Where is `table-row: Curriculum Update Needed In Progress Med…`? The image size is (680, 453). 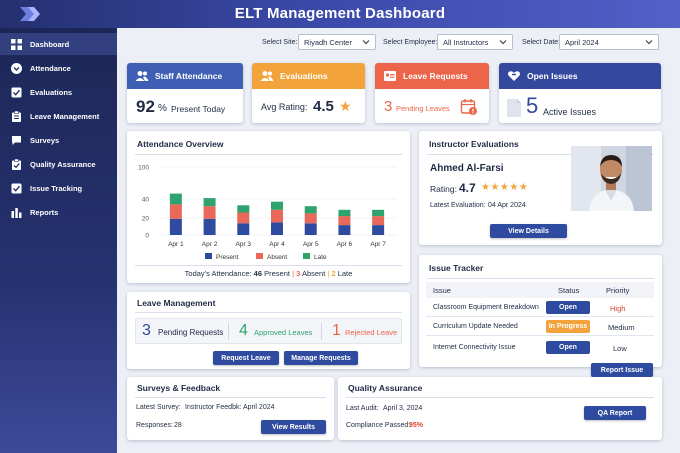 table-row: Curriculum Update Needed In Progress Med… is located at coordinates (540, 327).